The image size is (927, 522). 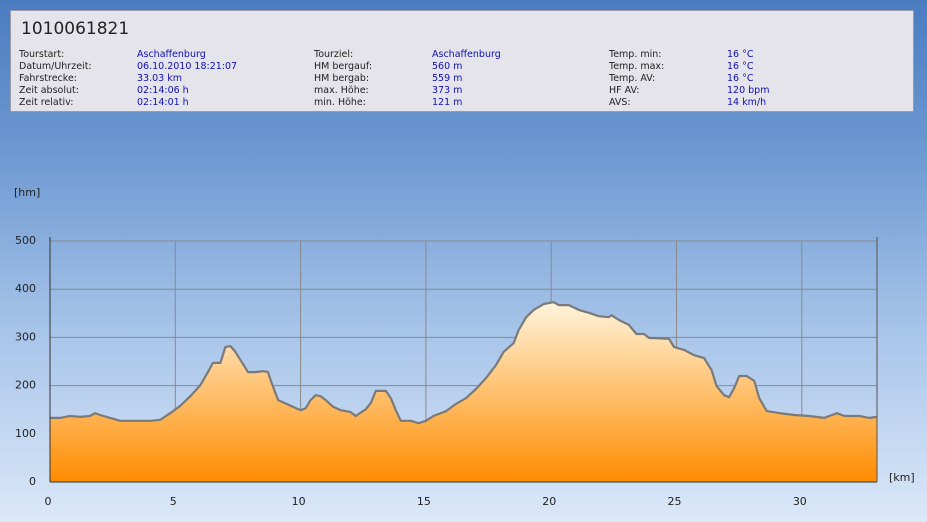 I want to click on info-label: HM bergab:, so click(x=342, y=78).